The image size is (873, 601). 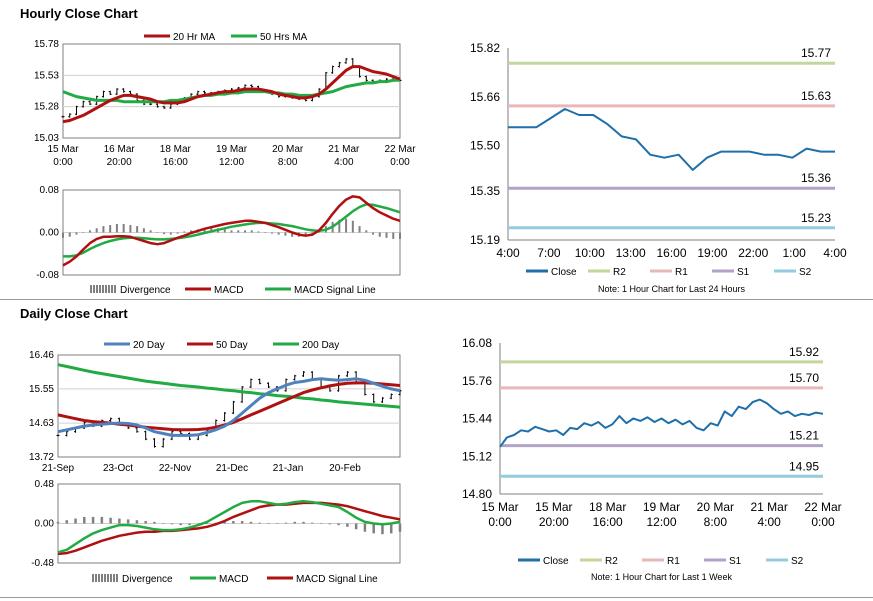 What do you see at coordinates (816, 218) in the screenshot?
I see `hourly-pivot-level-label: 15.23` at bounding box center [816, 218].